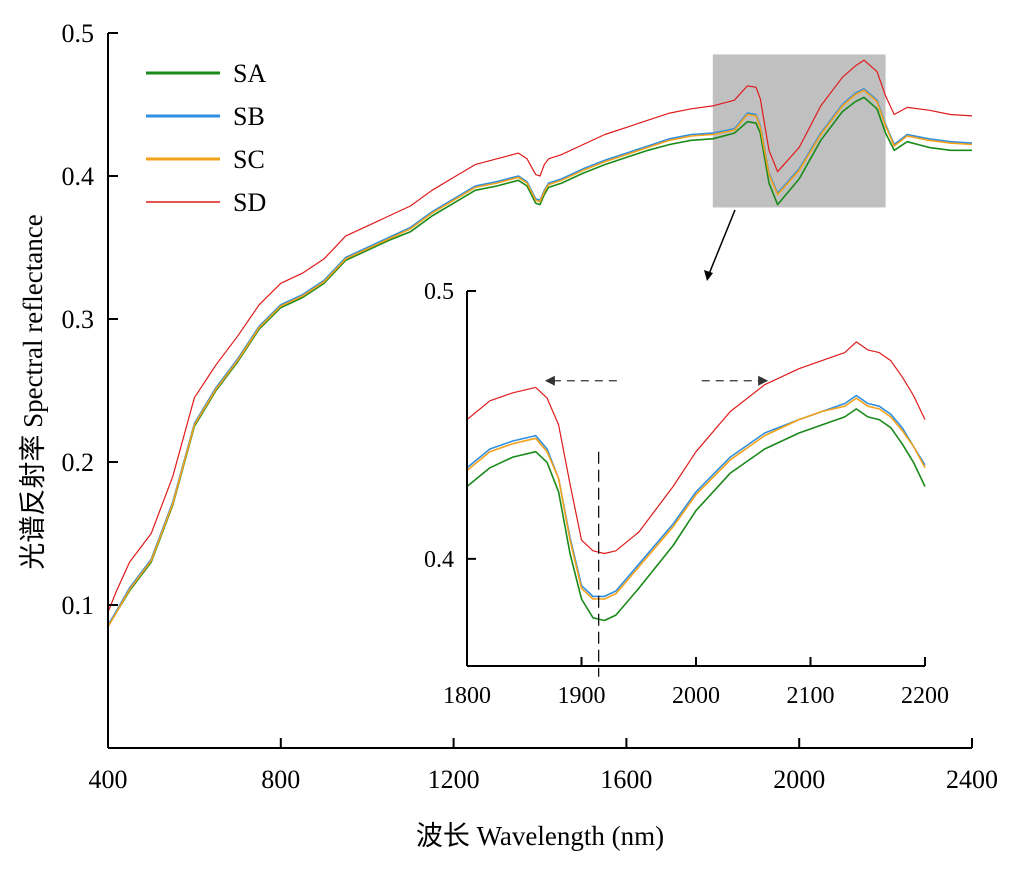 This screenshot has height=871, width=1021. I want to click on inset-arrow-right-head, so click(763, 380).